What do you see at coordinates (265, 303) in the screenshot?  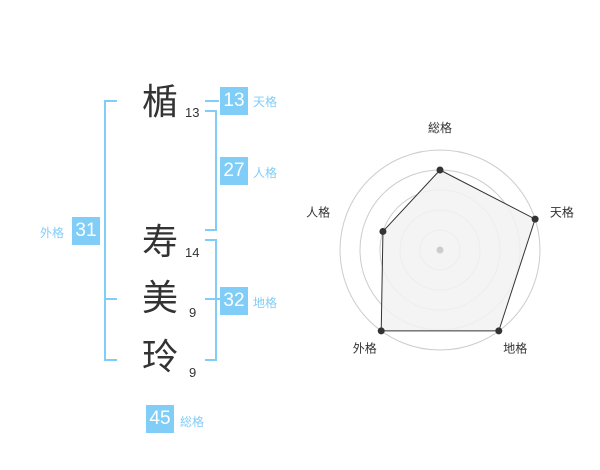 I see `chikaku-label: 地格` at bounding box center [265, 303].